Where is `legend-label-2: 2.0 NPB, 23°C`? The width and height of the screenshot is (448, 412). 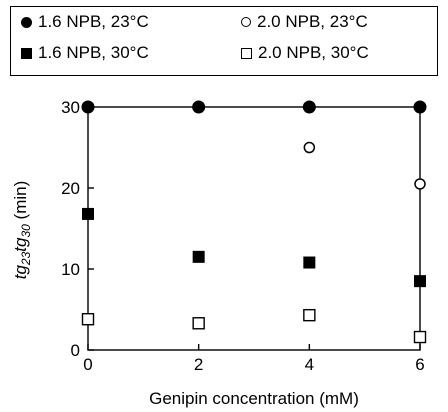 legend-label-2: 2.0 NPB, 23°C is located at coordinates (312, 21).